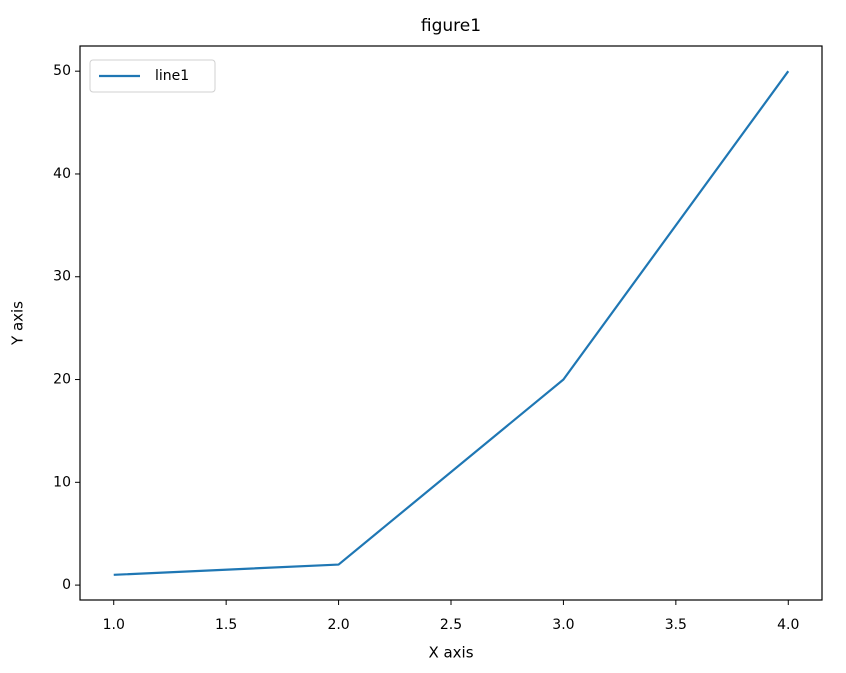 The image size is (846, 673). Describe the element at coordinates (66, 585) in the screenshot. I see `y-tick-label: 0` at that location.